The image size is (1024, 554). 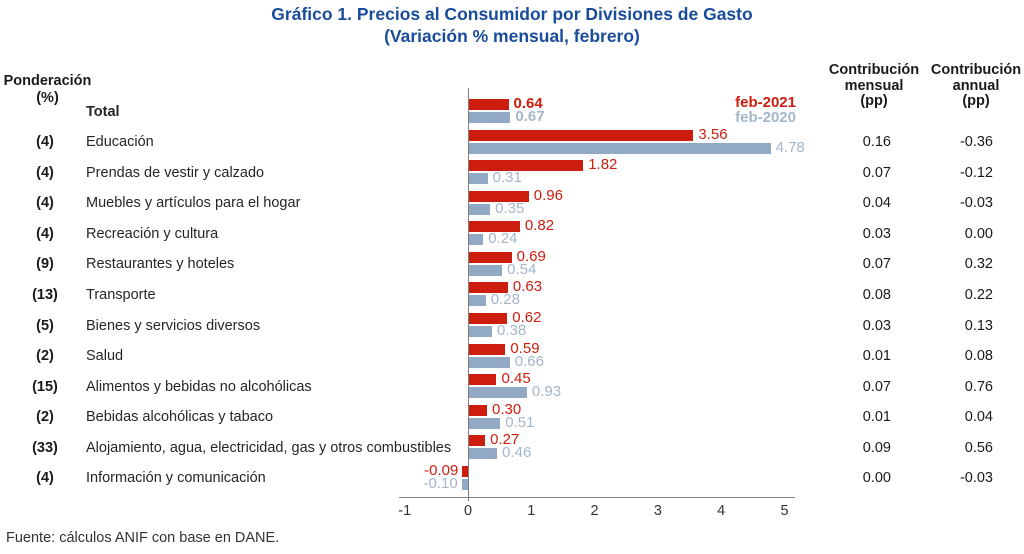 What do you see at coordinates (120, 142) in the screenshot?
I see `row-label: Educación` at bounding box center [120, 142].